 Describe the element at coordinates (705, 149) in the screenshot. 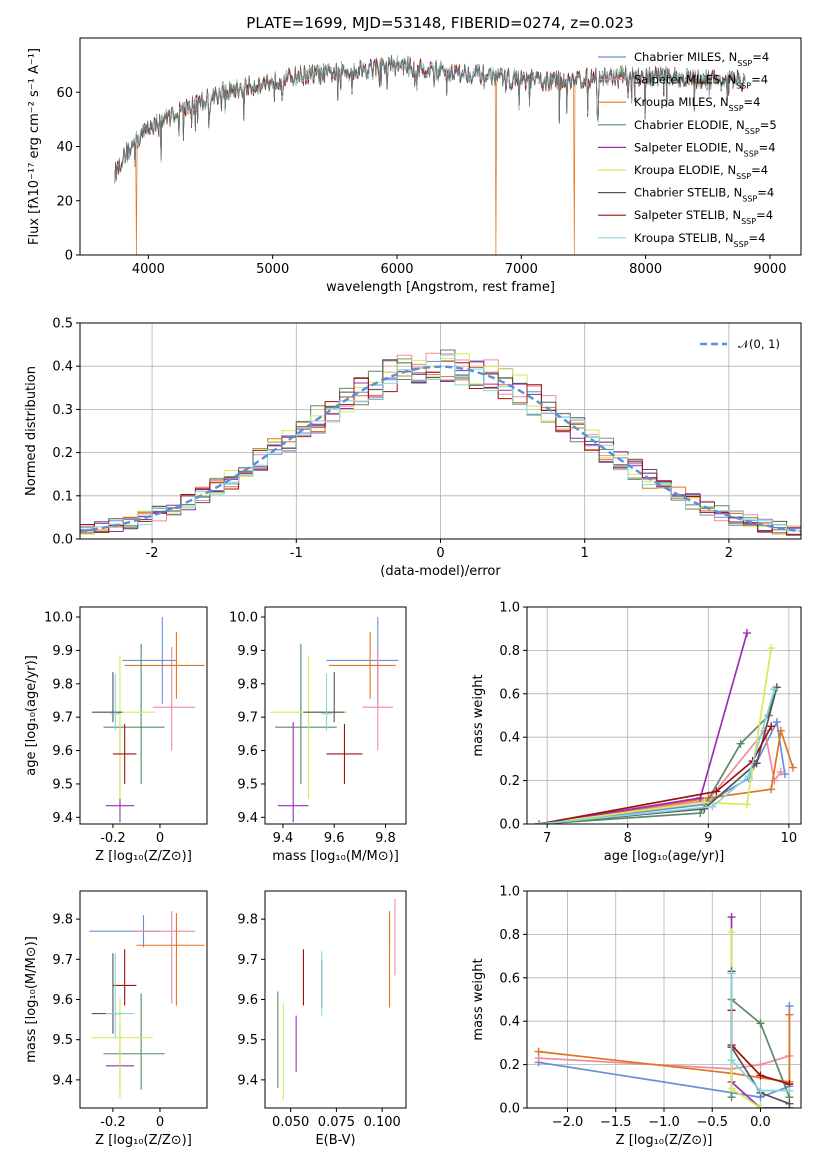

I see `legend-label: Salpeter ELODIE, NSSP=4` at that location.